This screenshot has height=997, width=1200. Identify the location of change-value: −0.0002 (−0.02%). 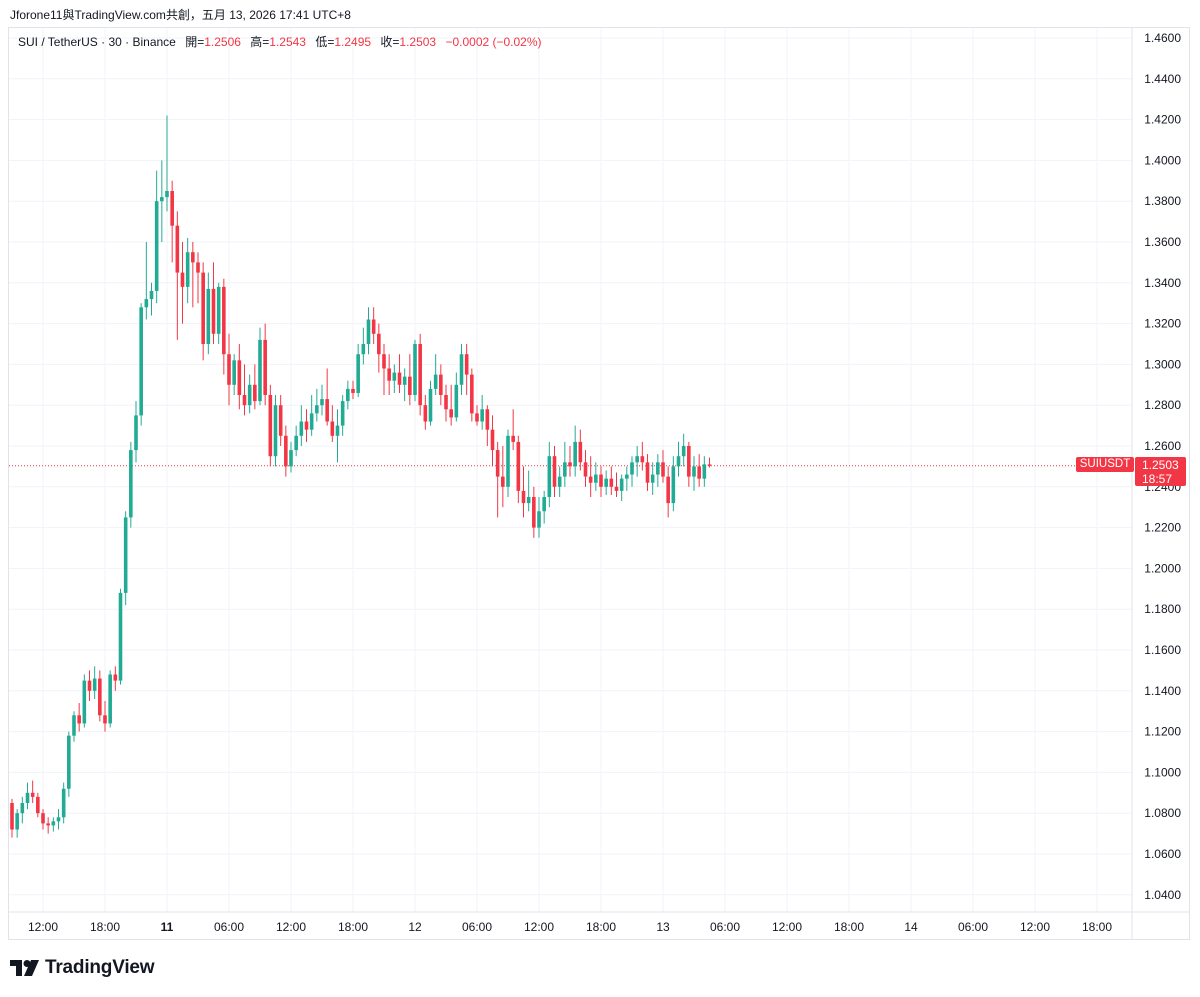
(493, 42).